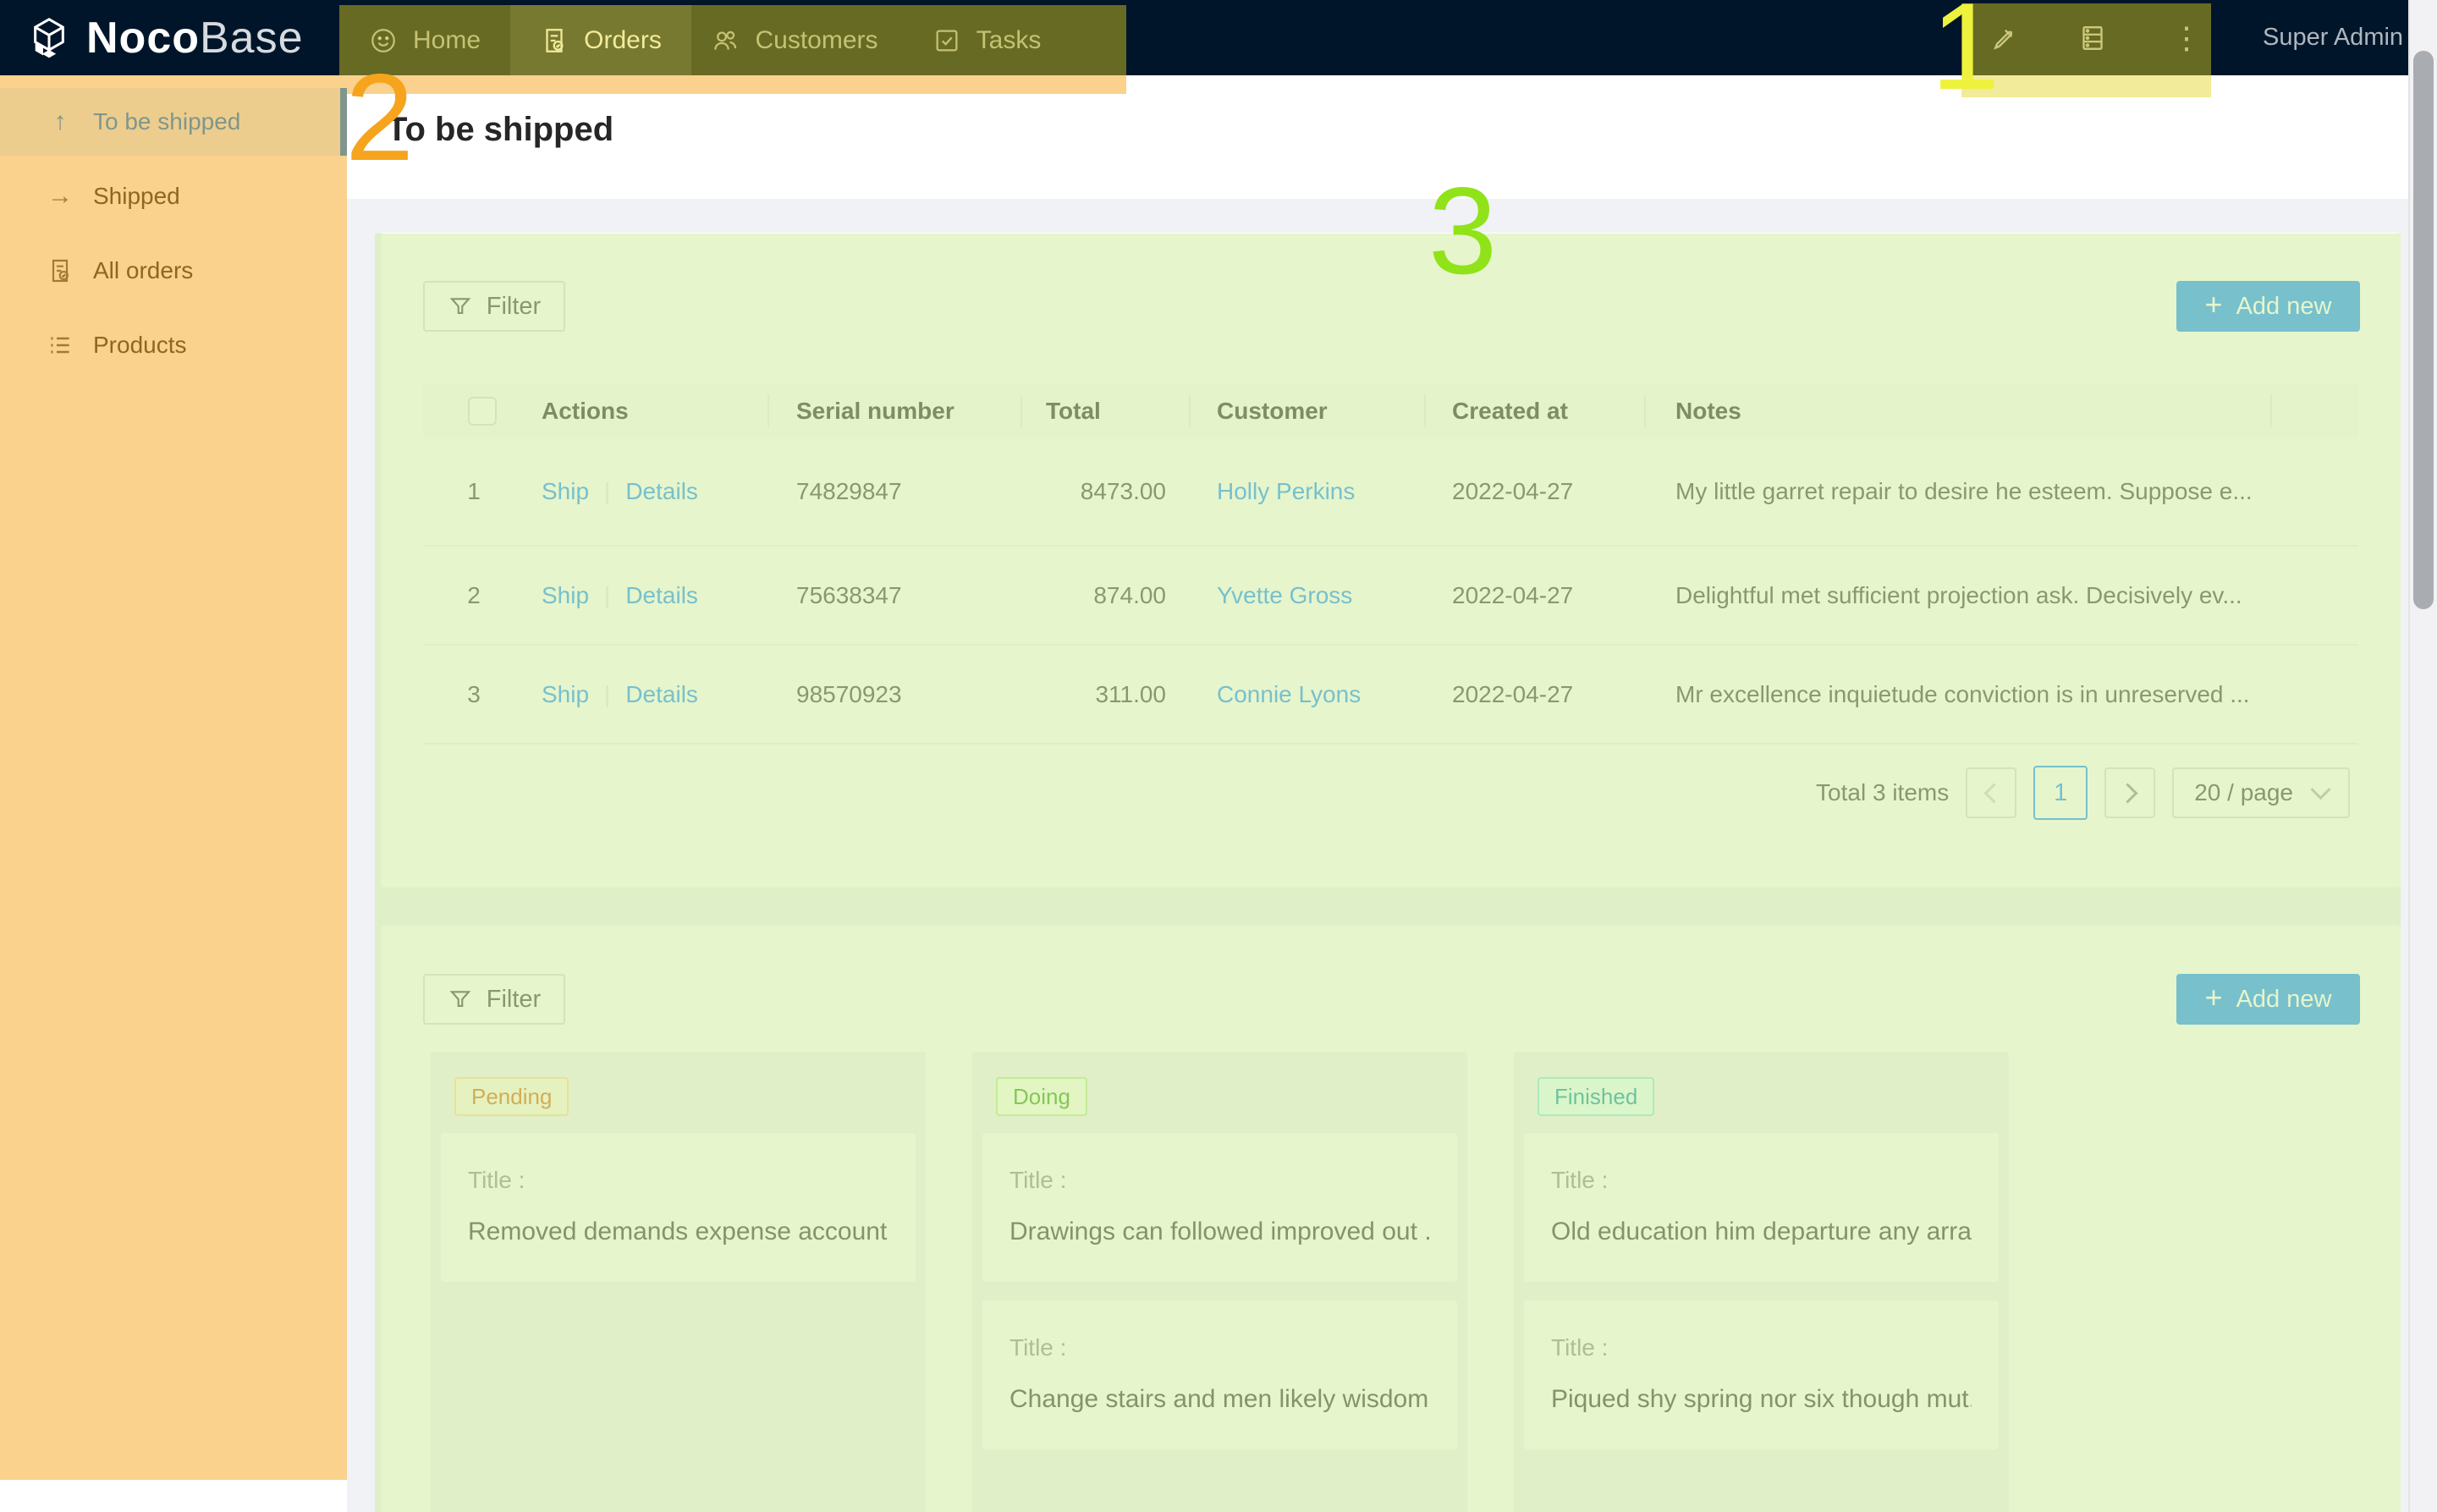 Image resolution: width=2437 pixels, height=1512 pixels. I want to click on row-index: 3, so click(474, 695).